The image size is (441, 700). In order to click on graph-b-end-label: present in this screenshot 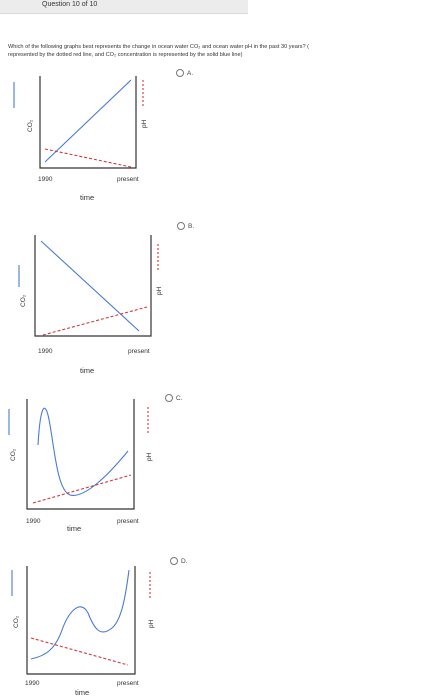, I will do `click(139, 351)`.